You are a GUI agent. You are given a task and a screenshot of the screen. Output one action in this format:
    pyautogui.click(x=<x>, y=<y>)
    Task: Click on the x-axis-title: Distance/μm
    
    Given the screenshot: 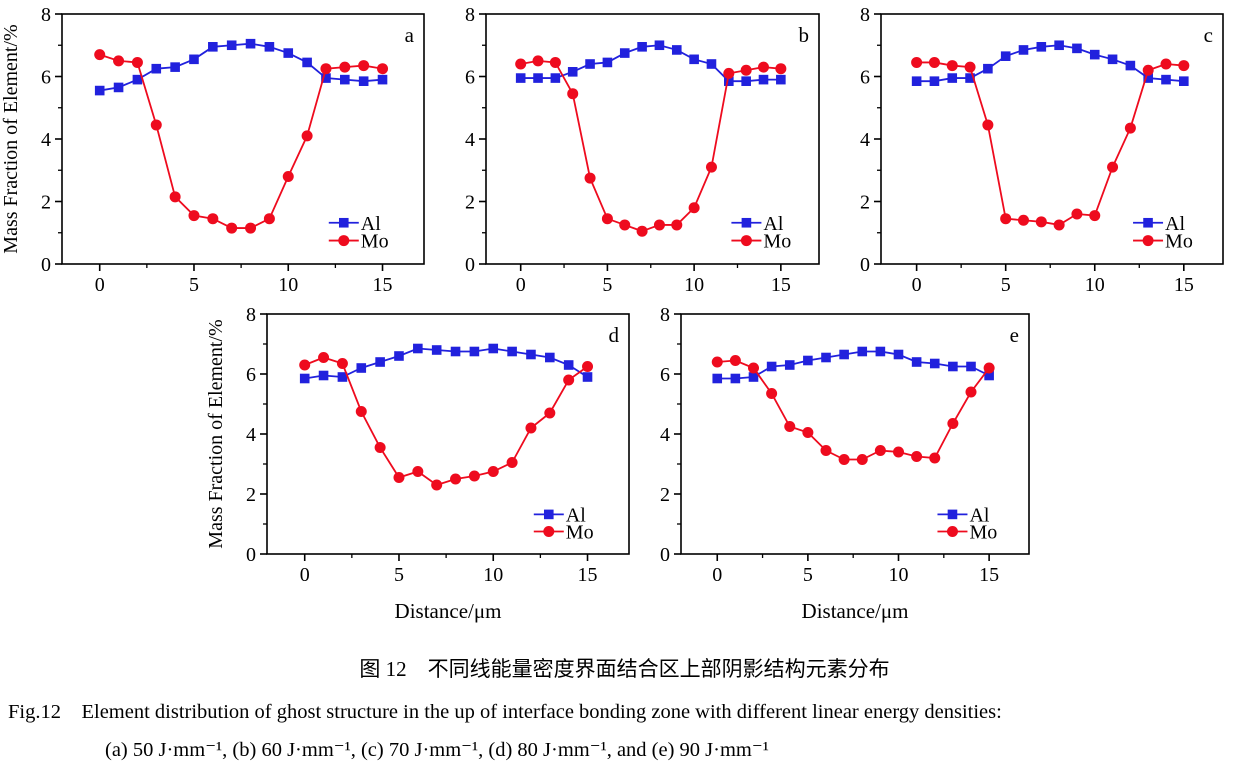 What is the action you would take?
    pyautogui.click(x=854, y=611)
    